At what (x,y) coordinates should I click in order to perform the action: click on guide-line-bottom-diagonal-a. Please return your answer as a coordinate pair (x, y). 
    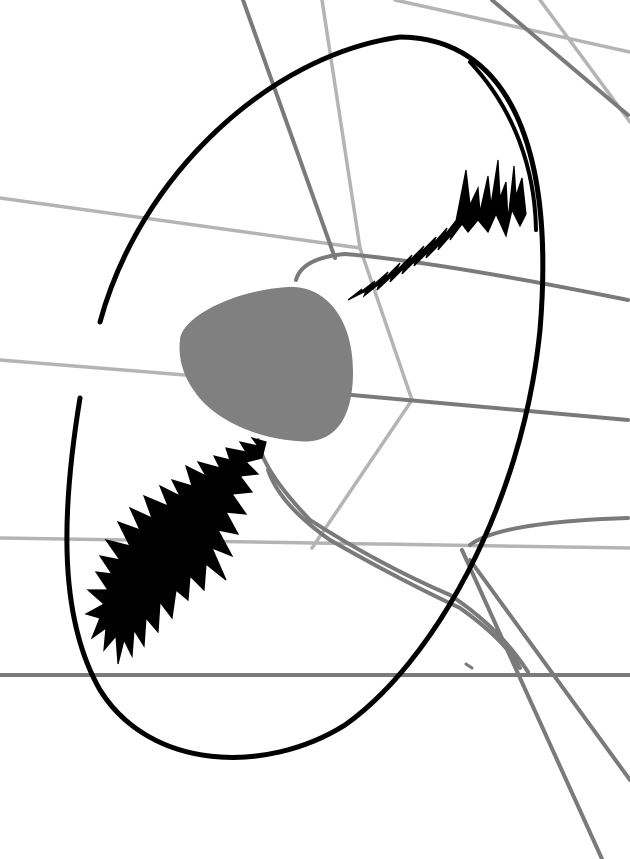
    Looking at the image, I should click on (532, 703).